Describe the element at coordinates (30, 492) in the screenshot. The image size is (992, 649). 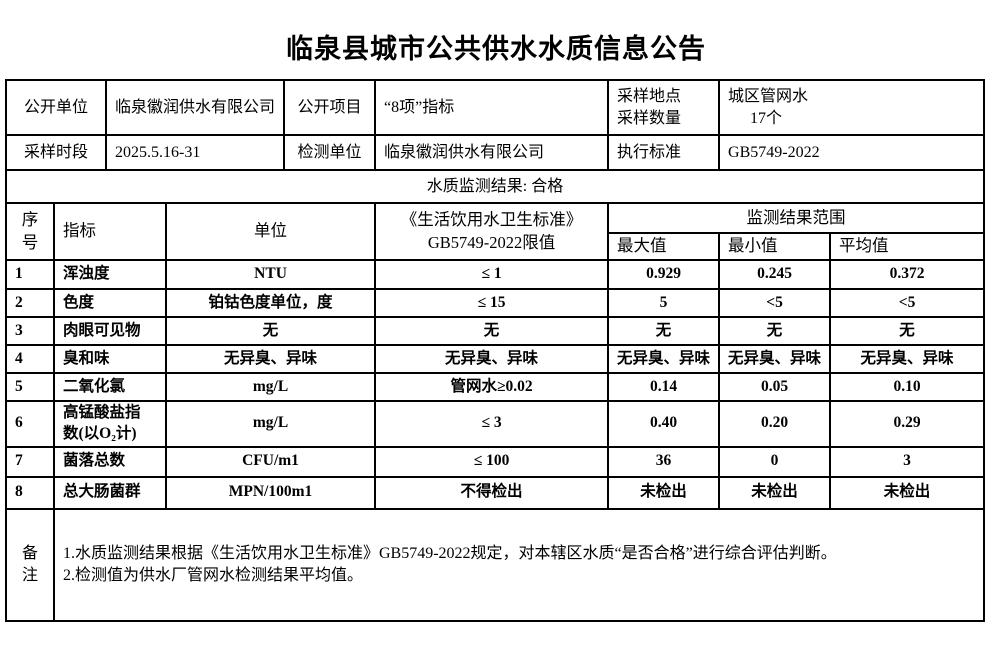
I see `seq-cell: 8` at that location.